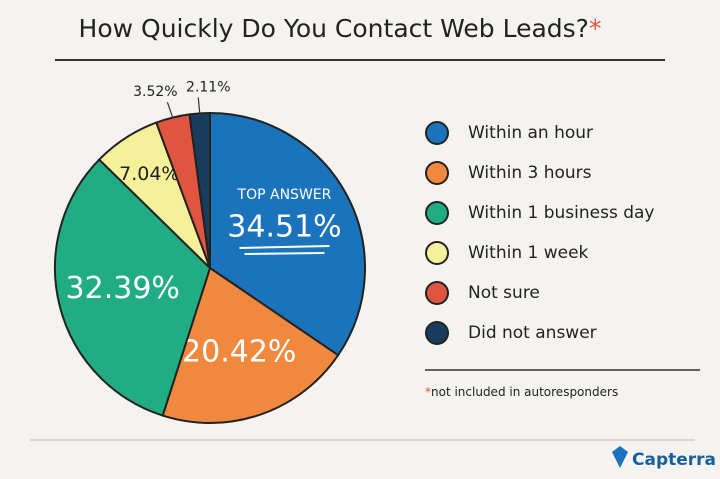  I want to click on chart-title: How Quickly Do You Contact Web Leads?*, so click(340, 28).